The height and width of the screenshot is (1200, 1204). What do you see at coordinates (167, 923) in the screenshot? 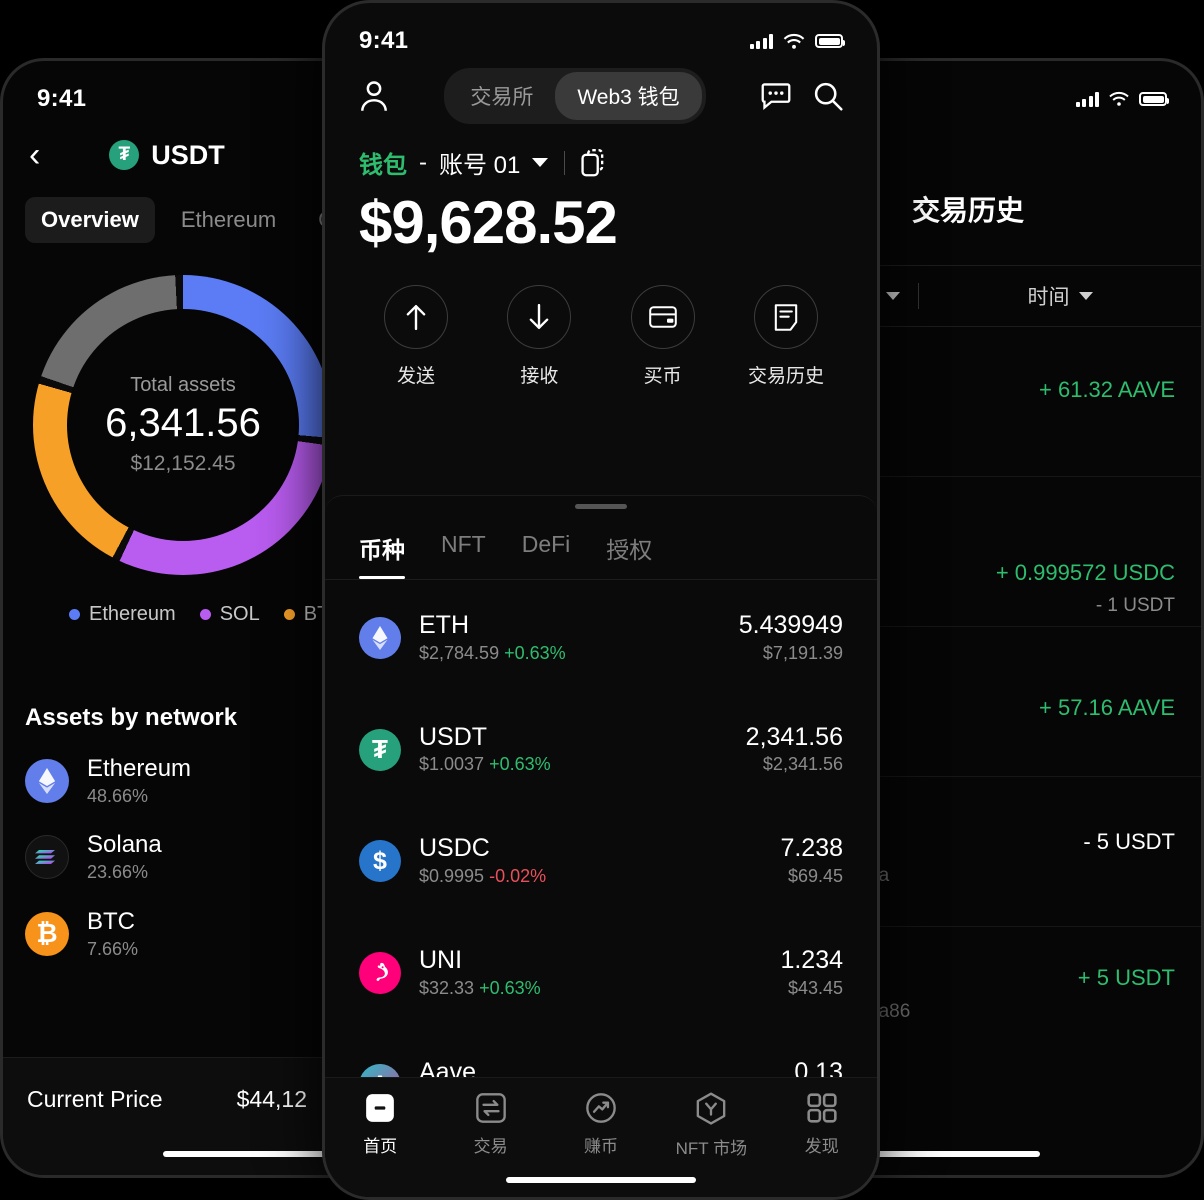
I see `network-row-btc: ₿ BTC 7.66%` at bounding box center [167, 923].